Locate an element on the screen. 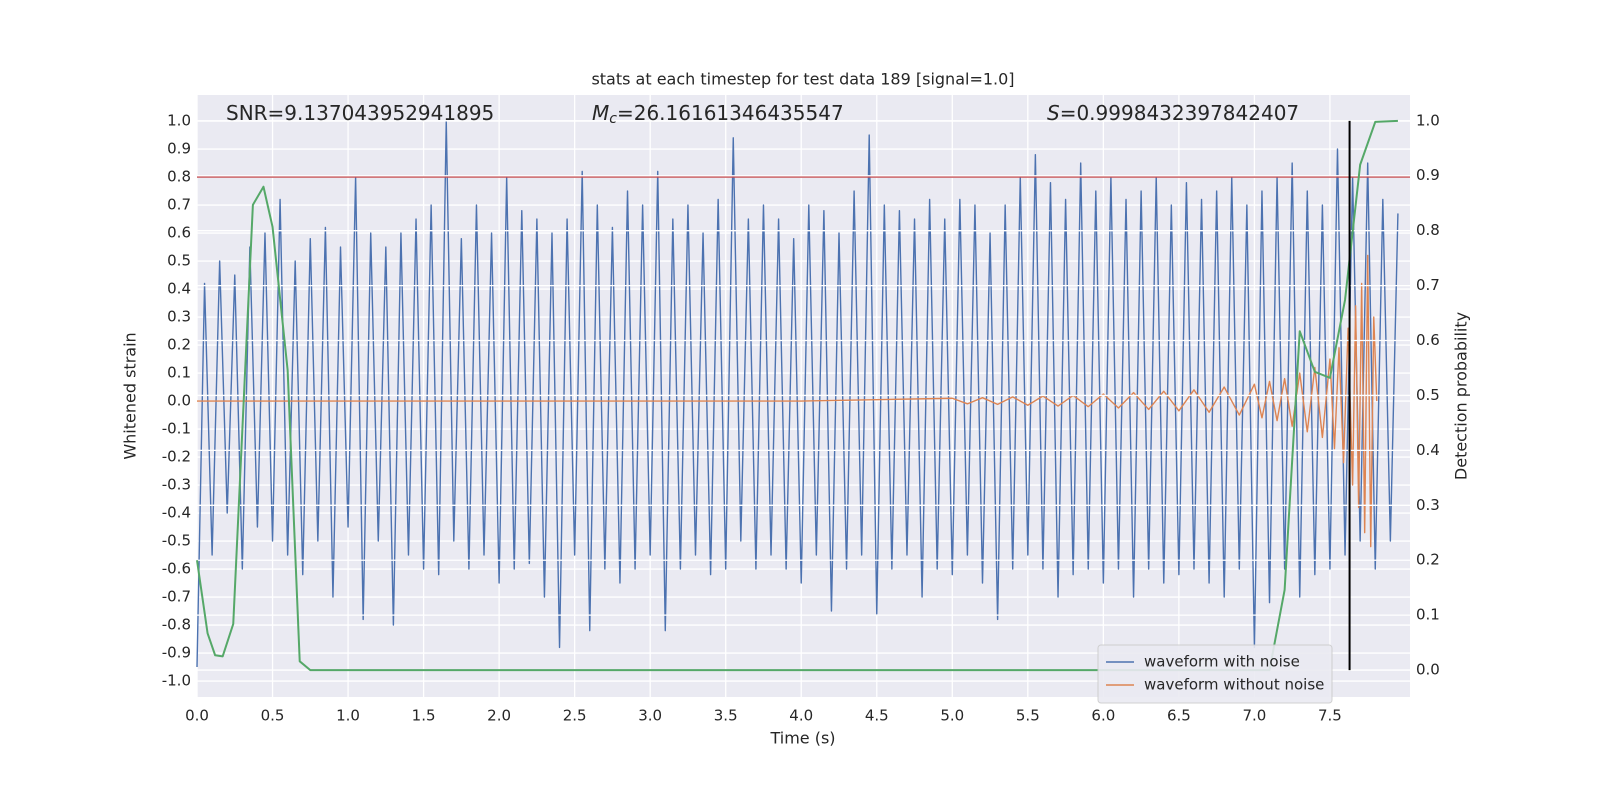  y2-tick-label: 0.4 is located at coordinates (1428, 450).